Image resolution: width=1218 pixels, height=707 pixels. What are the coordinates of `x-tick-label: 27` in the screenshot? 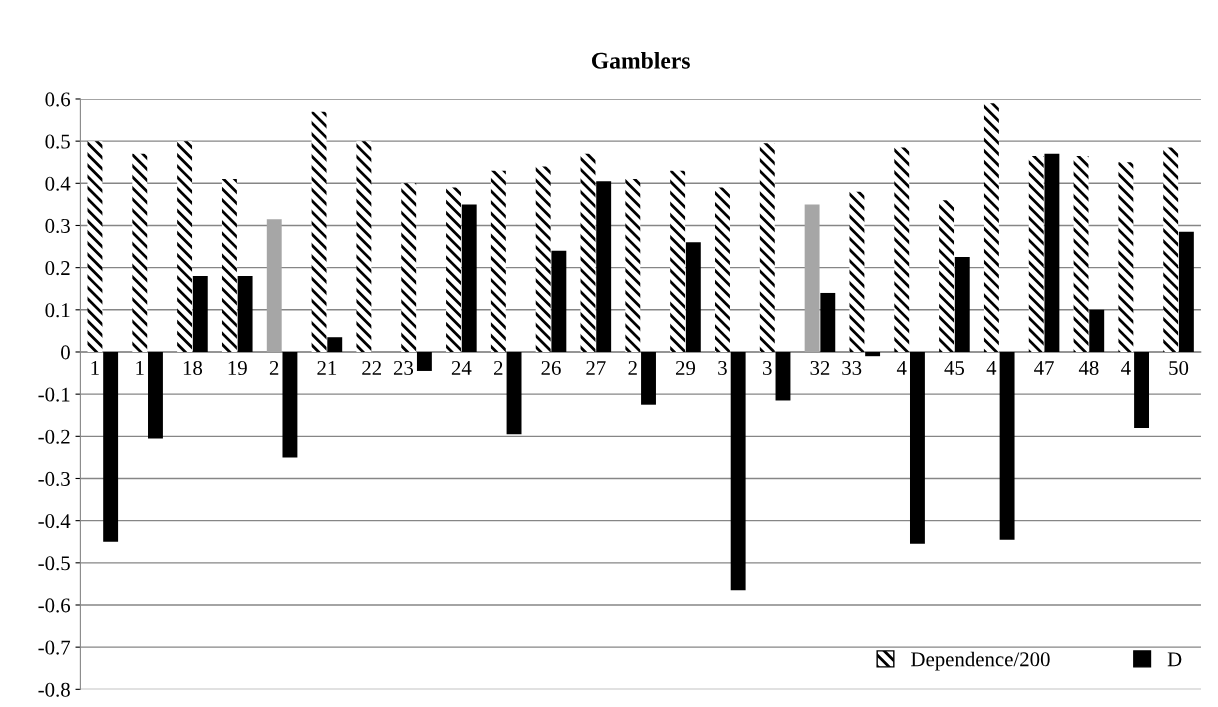 It's located at (596, 367).